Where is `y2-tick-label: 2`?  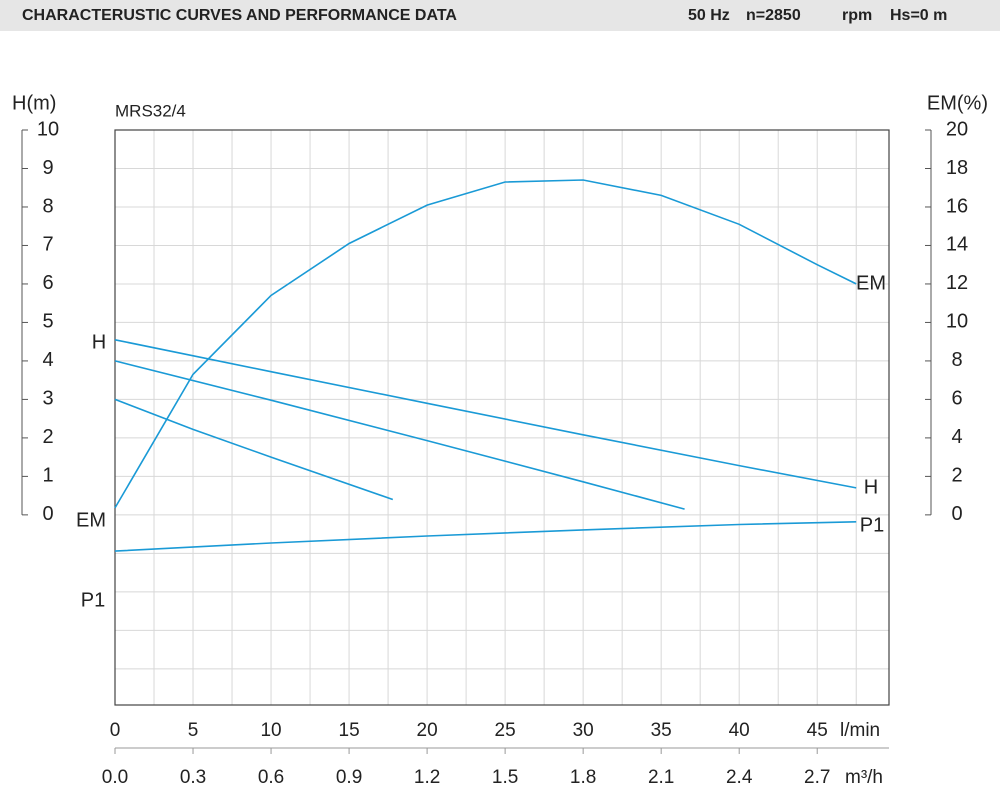 y2-tick-label: 2 is located at coordinates (956, 476).